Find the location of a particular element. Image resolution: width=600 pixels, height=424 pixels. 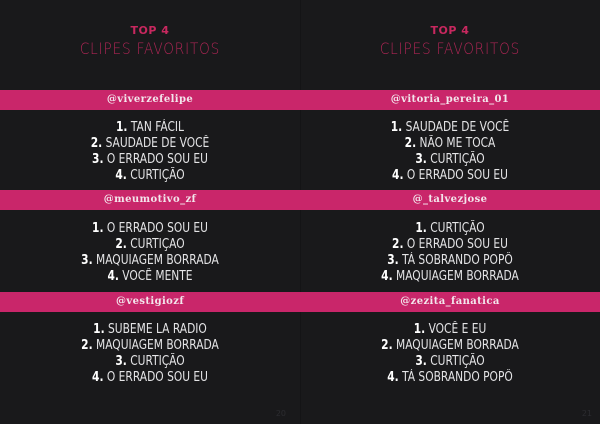

item-title: TAN FÁCIL is located at coordinates (157, 127).